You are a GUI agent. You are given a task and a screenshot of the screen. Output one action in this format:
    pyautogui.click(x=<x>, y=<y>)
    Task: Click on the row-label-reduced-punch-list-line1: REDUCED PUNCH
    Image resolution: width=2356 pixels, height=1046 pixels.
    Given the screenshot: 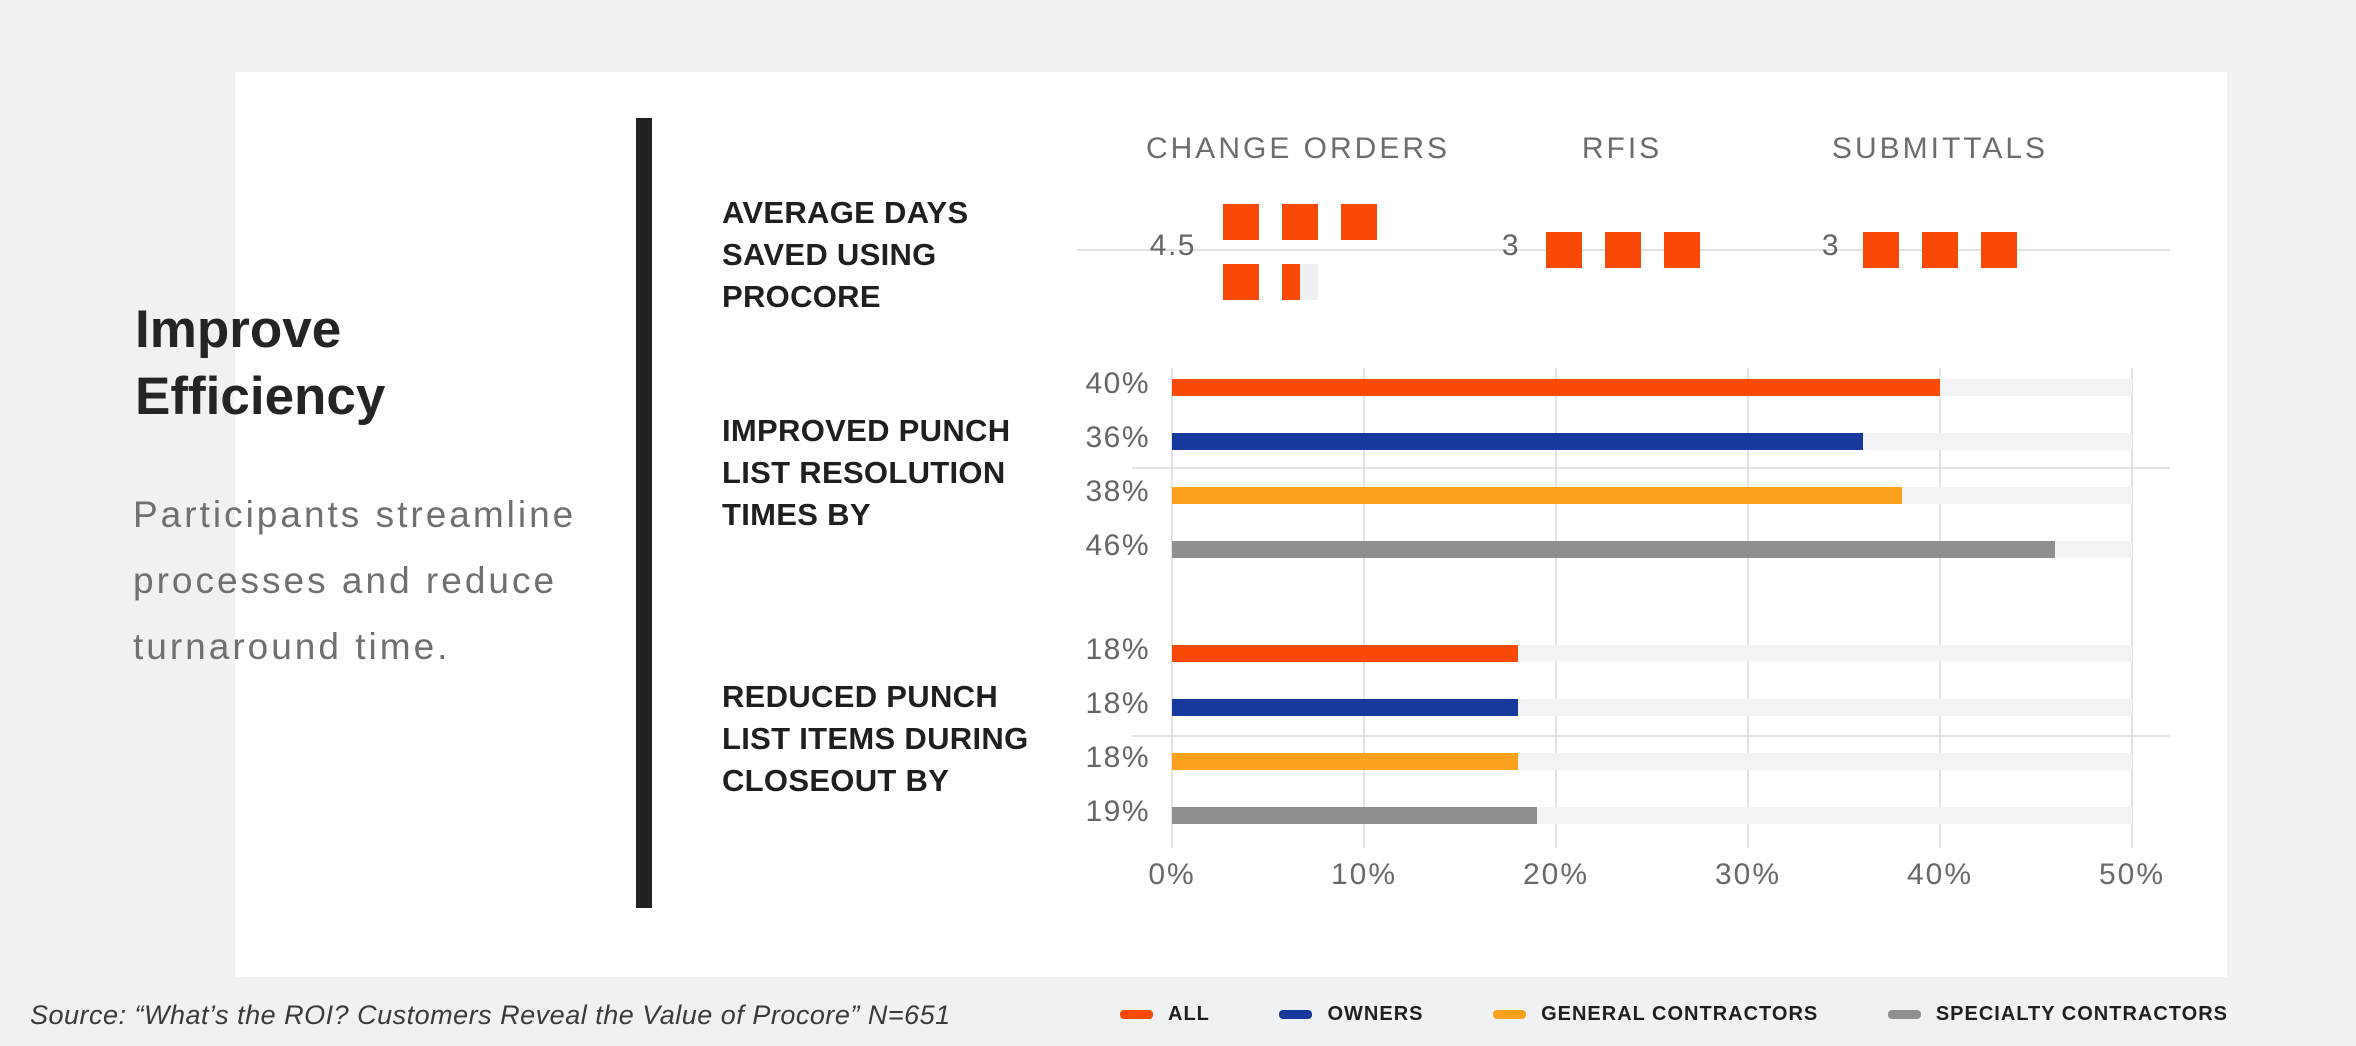 What is the action you would take?
    pyautogui.click(x=860, y=696)
    